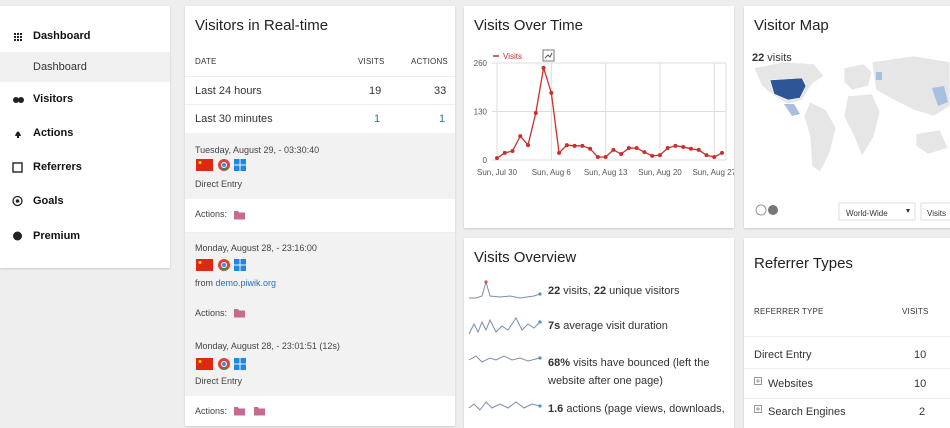  What do you see at coordinates (554, 326) in the screenshot?
I see `bold-text: 7s` at bounding box center [554, 326].